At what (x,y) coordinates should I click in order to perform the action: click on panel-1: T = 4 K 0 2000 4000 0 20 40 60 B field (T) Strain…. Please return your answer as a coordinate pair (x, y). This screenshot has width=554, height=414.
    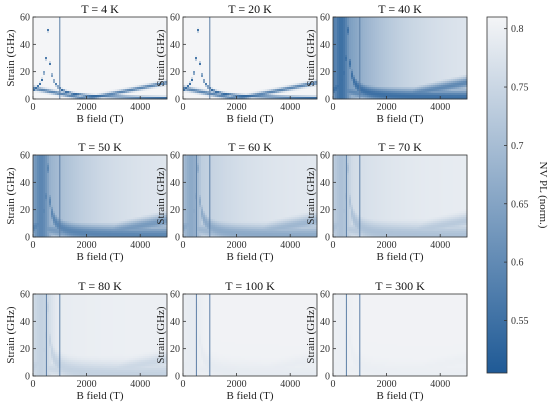
    Looking at the image, I should click on (86, 63).